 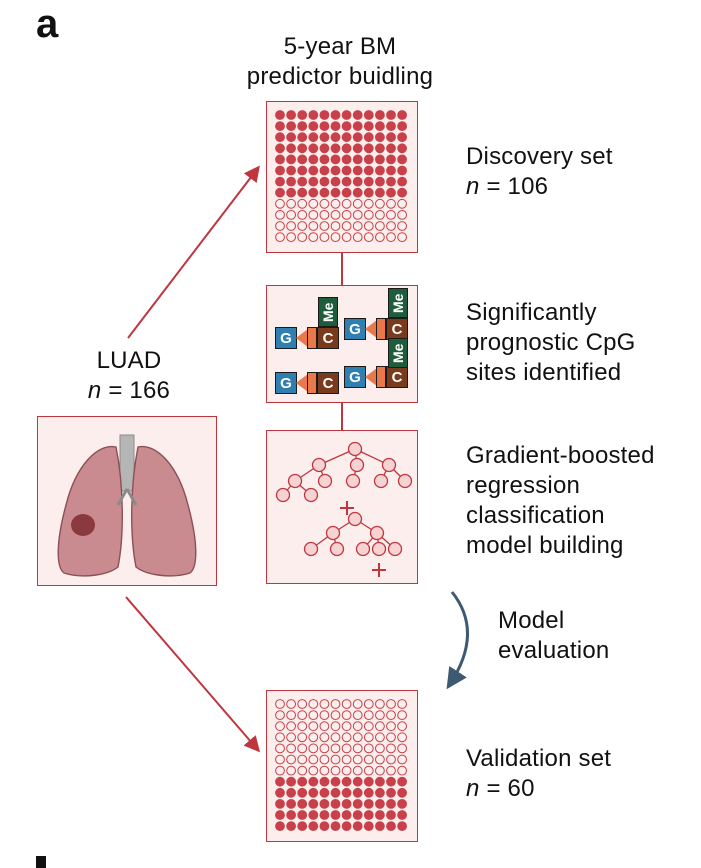 What do you see at coordinates (381, 329) in the screenshot?
I see `cpg-link-bar` at bounding box center [381, 329].